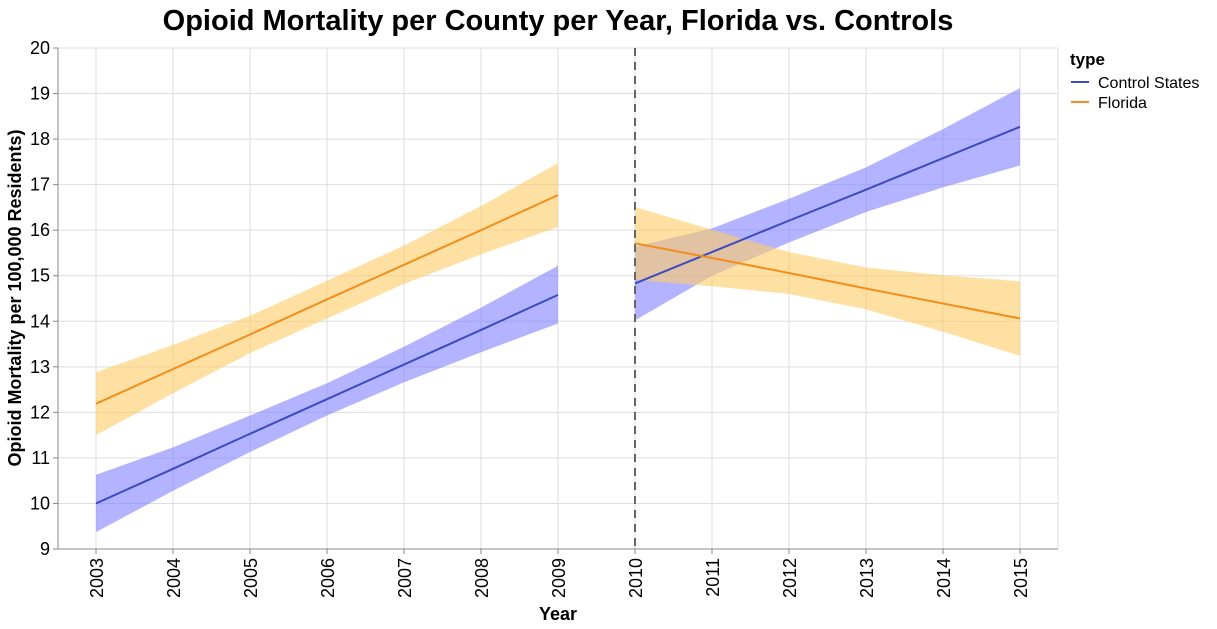 The height and width of the screenshot is (629, 1217). Describe the element at coordinates (327, 299) in the screenshot. I see `trend-line-florida-pre` at that location.